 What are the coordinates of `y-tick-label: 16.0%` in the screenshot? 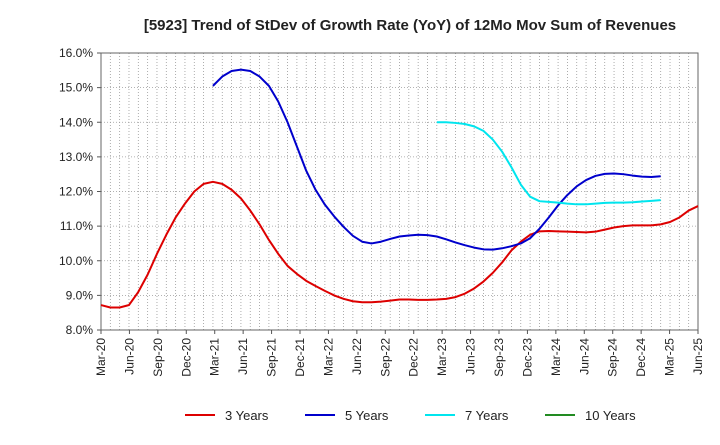 It's located at (76, 53).